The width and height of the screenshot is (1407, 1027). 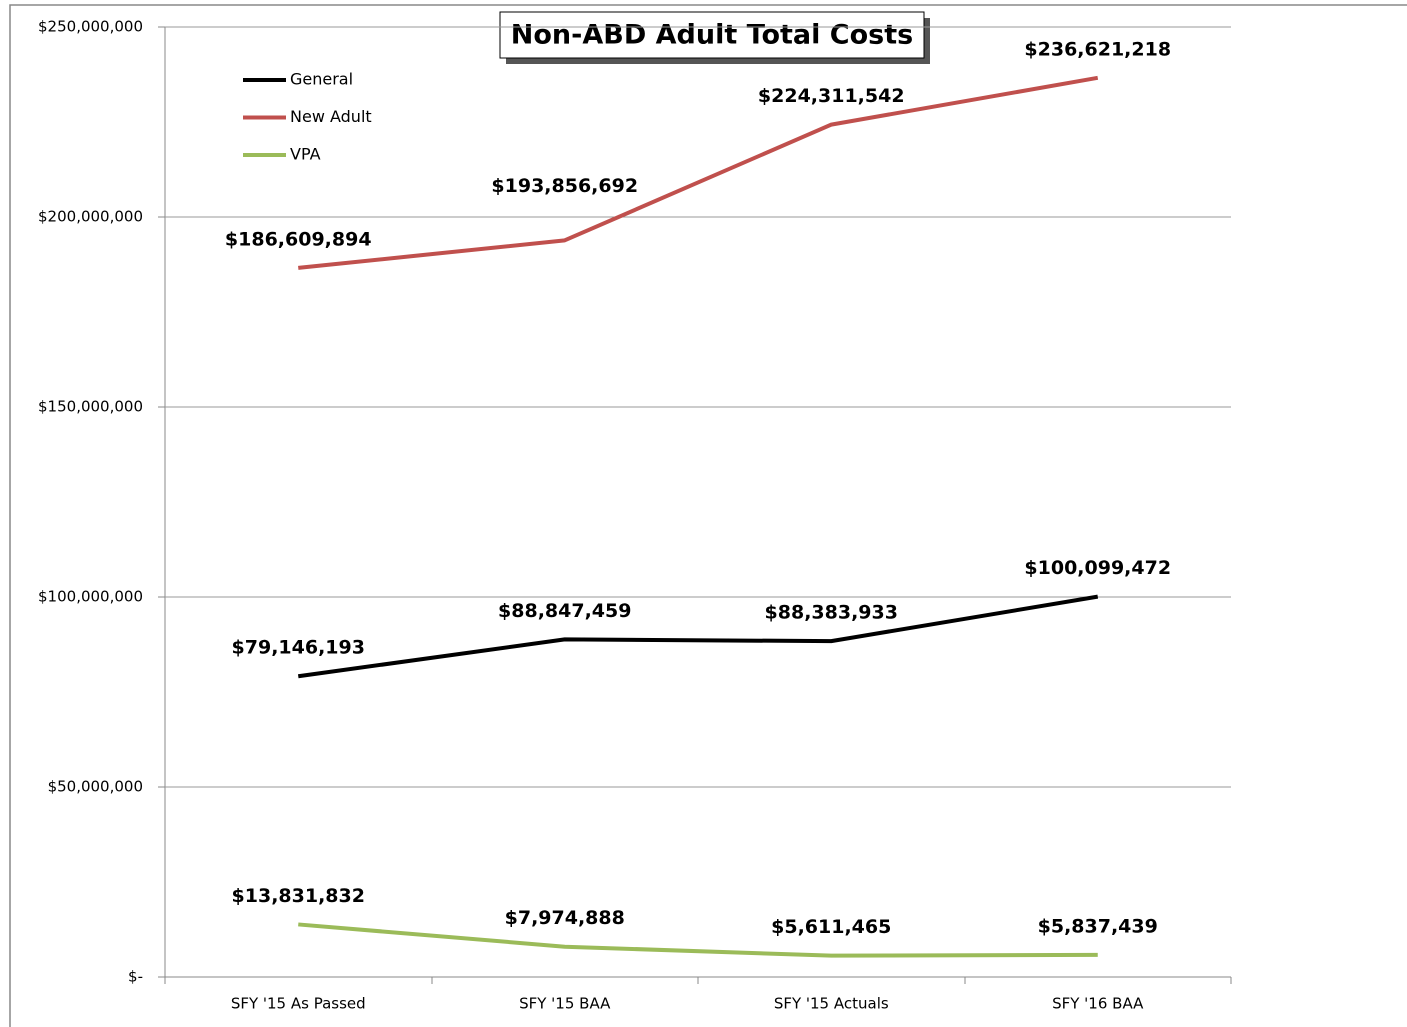 I want to click on y-tick-label: $100,000,000, so click(x=90, y=597).